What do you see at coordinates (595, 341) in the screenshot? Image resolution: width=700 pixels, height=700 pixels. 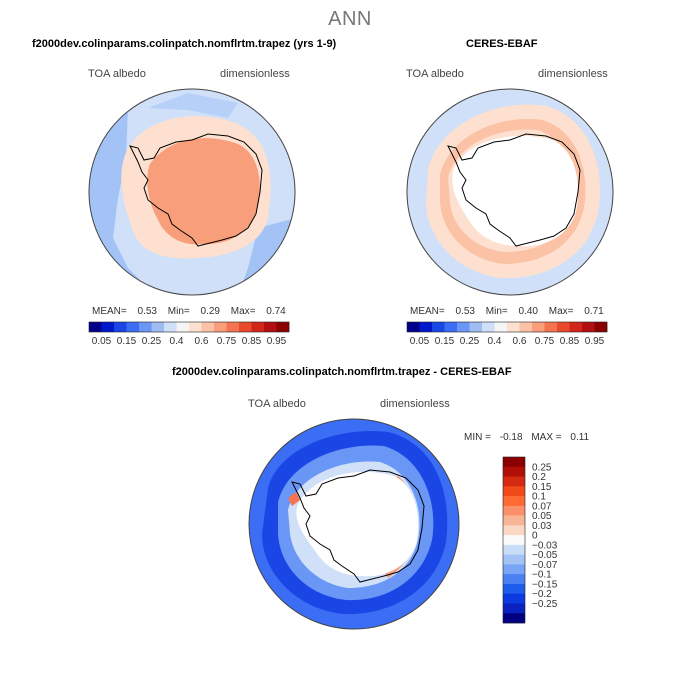 I see `panel2-colorbar-tick-label: 0.95` at bounding box center [595, 341].